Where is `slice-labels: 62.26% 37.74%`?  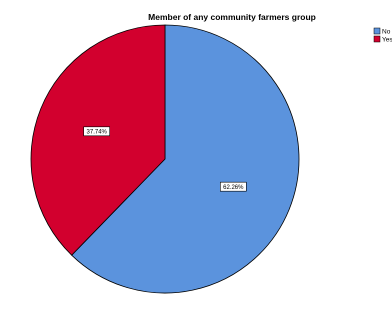 slice-labels: 62.26% 37.74% is located at coordinates (165, 159).